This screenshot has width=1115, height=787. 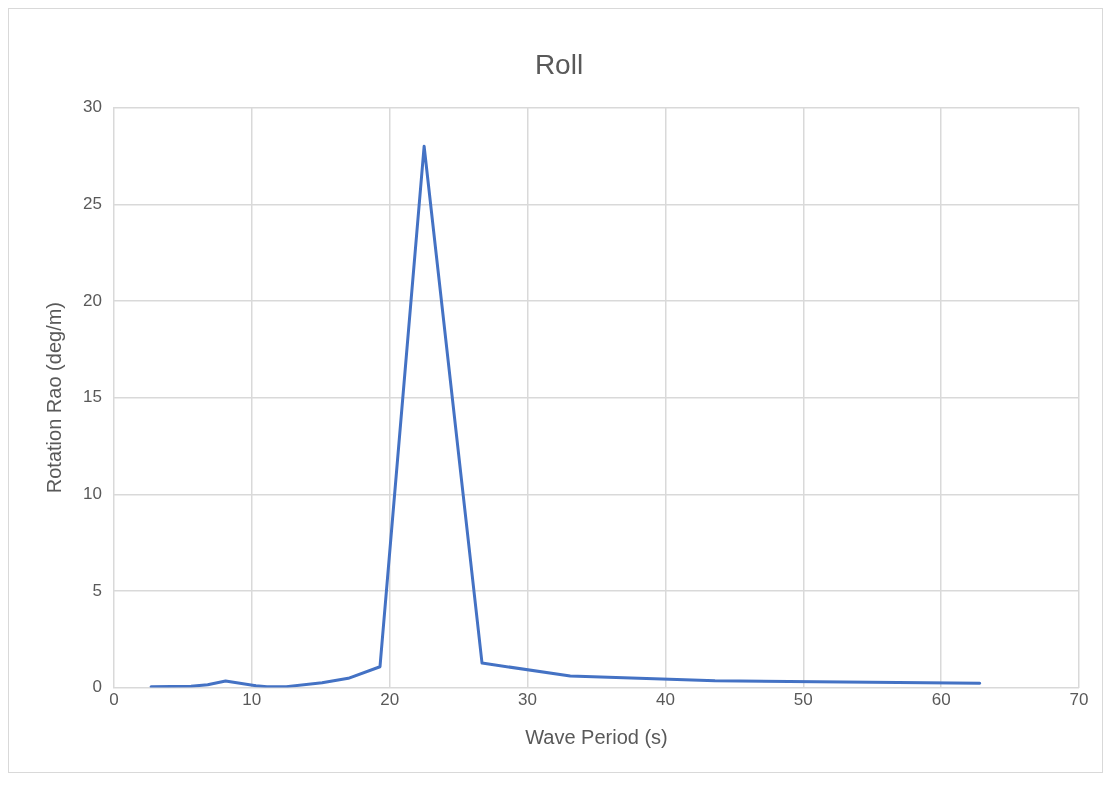 What do you see at coordinates (596, 736) in the screenshot?
I see `x-axis-title: Wave Period (s)` at bounding box center [596, 736].